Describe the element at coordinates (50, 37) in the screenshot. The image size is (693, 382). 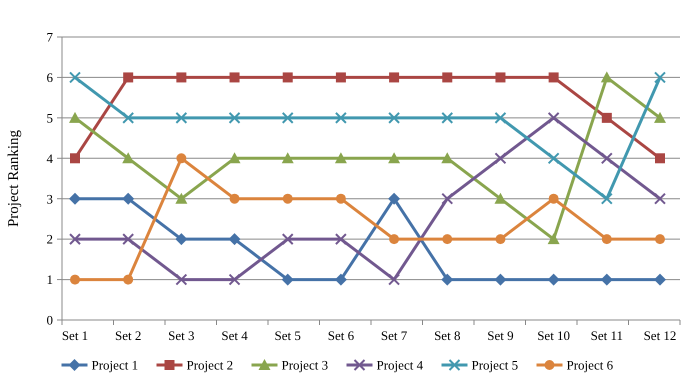
I see `y-tick-label: 7` at that location.